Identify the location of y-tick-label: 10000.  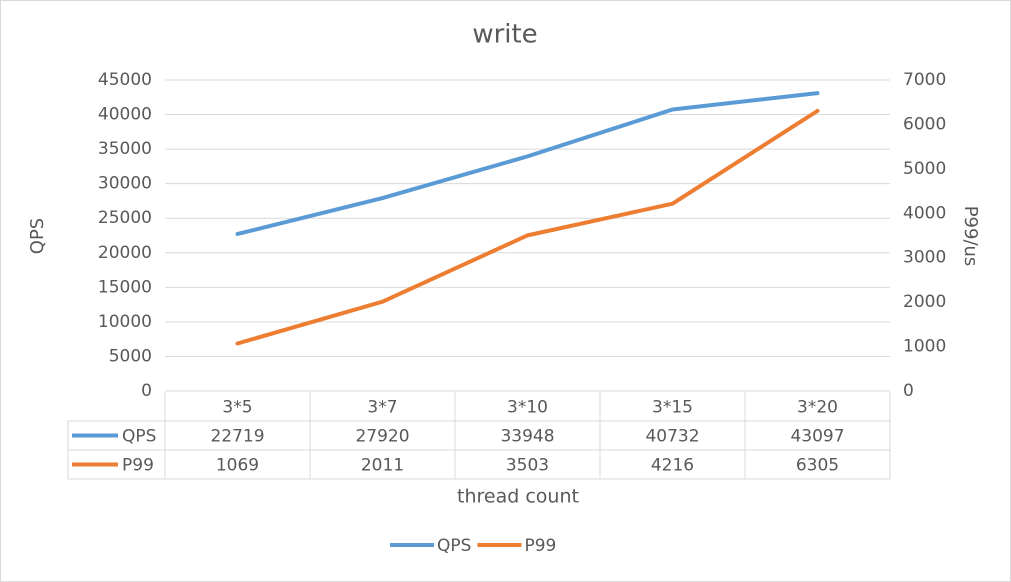
(125, 322).